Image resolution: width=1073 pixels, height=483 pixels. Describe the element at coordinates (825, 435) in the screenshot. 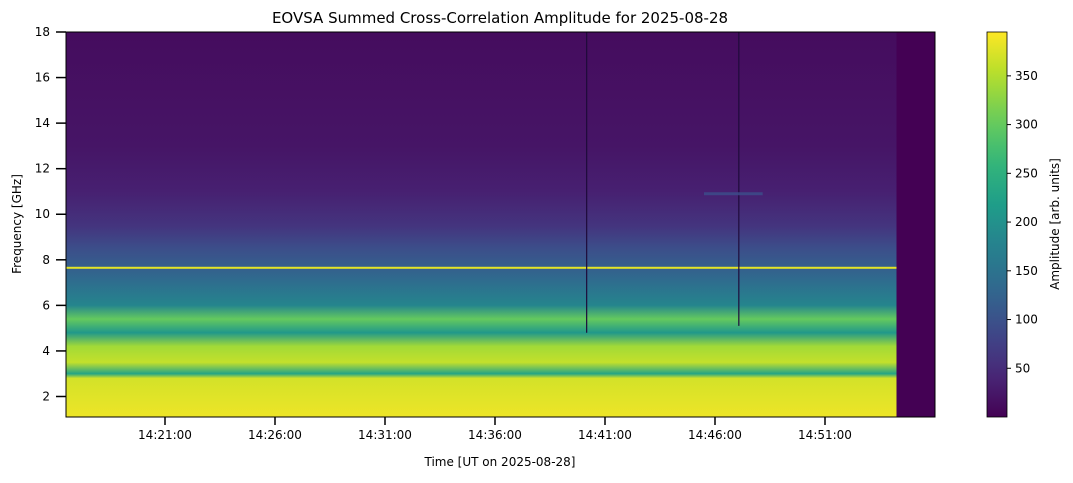

I see `x-tick-label: 14:51:00` at that location.